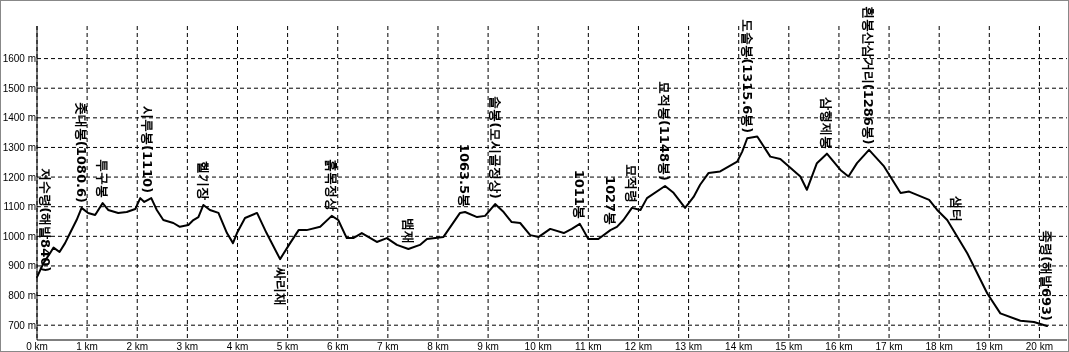 This screenshot has height=352, width=1069. I want to click on x-tick-label: 3 km, so click(187, 346).